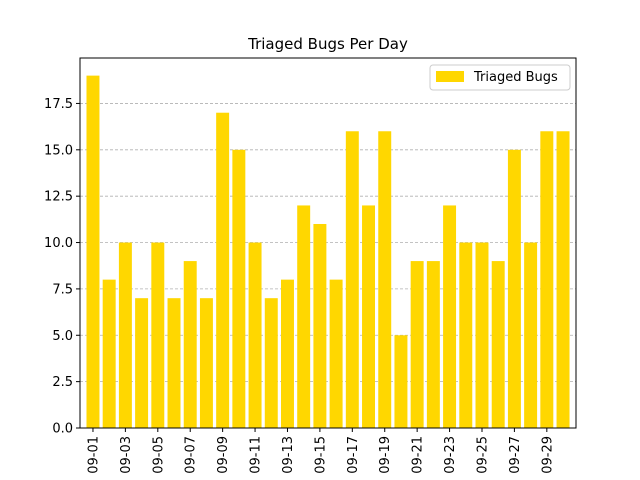 The image size is (640, 480). Describe the element at coordinates (58, 104) in the screenshot. I see `y-tick-label: 17.5` at that location.